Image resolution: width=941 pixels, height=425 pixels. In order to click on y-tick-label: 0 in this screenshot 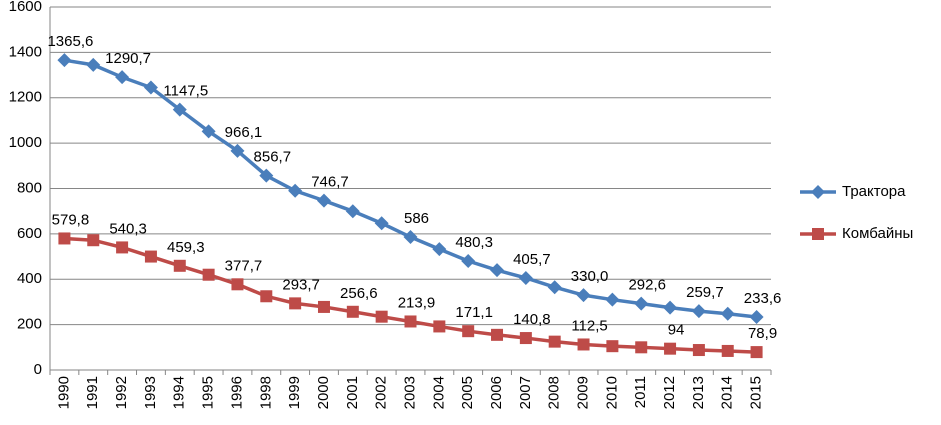, I will do `click(38, 369)`.